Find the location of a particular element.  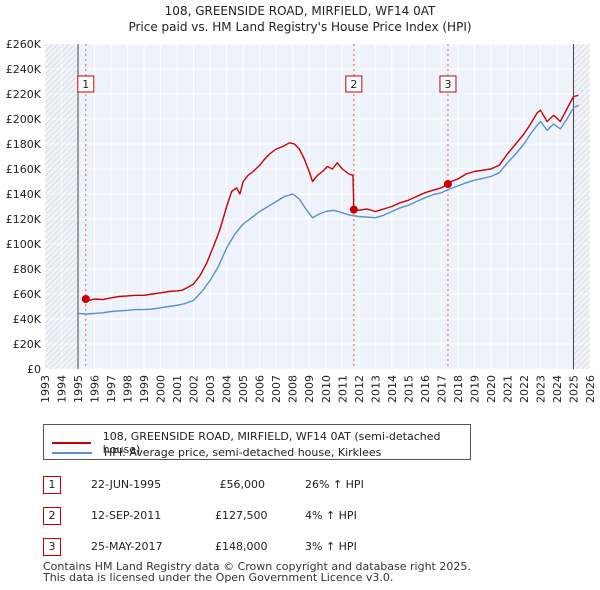

x-tick-label: 2011 is located at coordinates (342, 389).